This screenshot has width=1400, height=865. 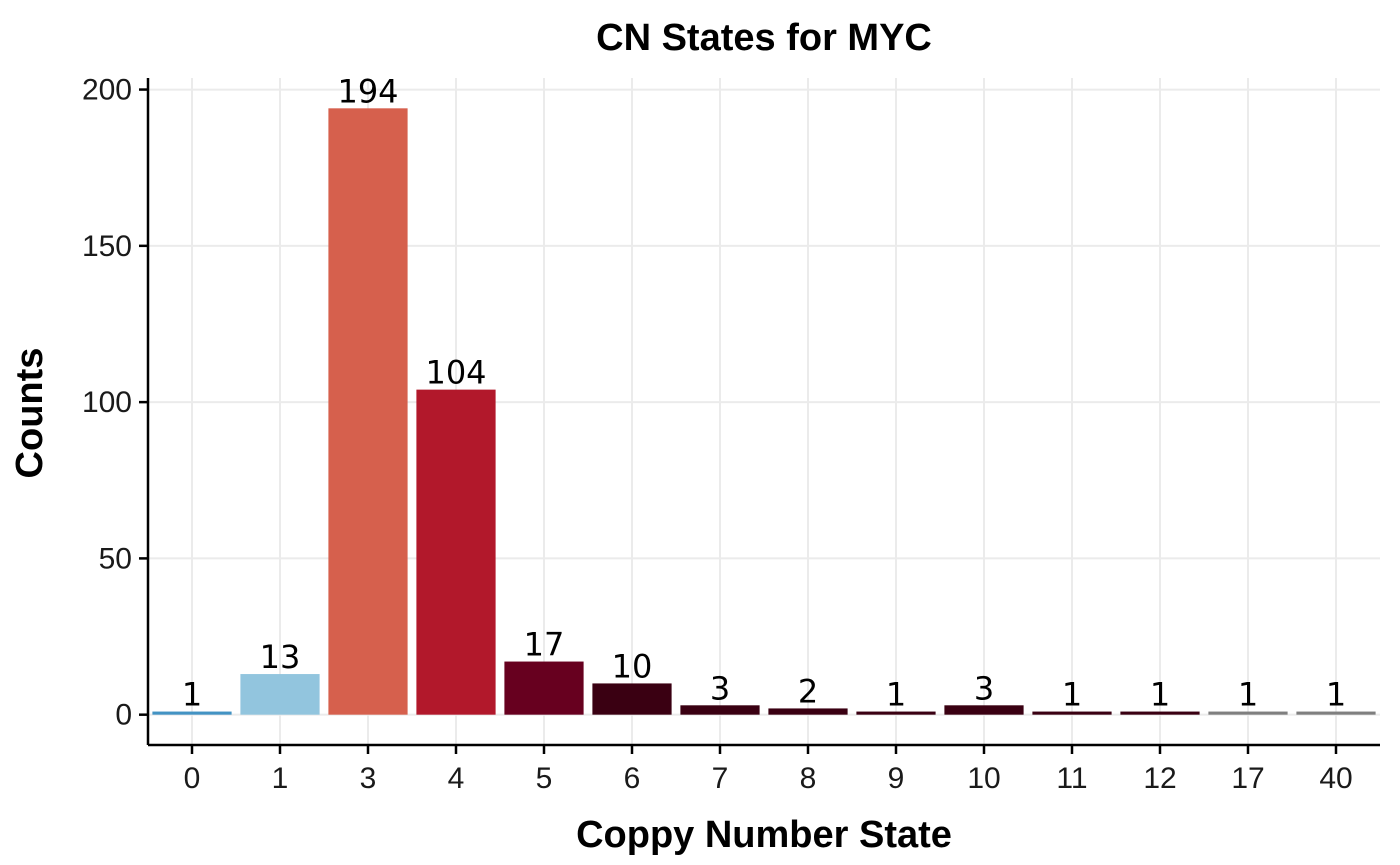 I want to click on y-axis-ticks: 0 50 100 150 200, so click(x=115, y=403).